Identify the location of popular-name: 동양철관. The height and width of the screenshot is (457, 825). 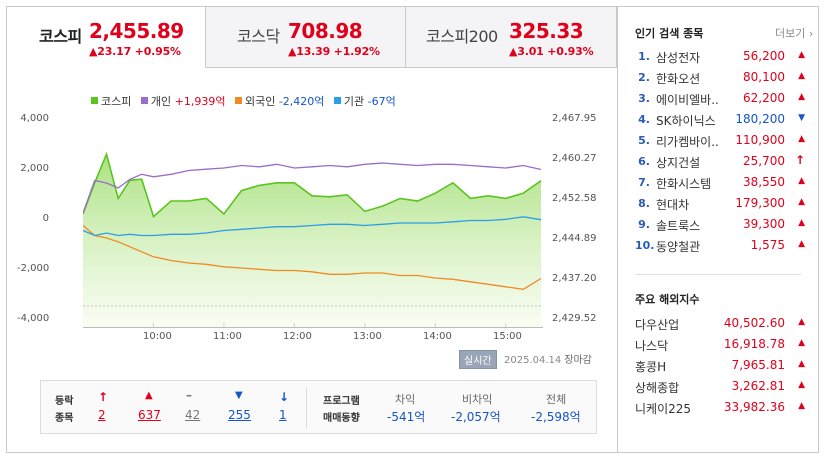
(678, 247).